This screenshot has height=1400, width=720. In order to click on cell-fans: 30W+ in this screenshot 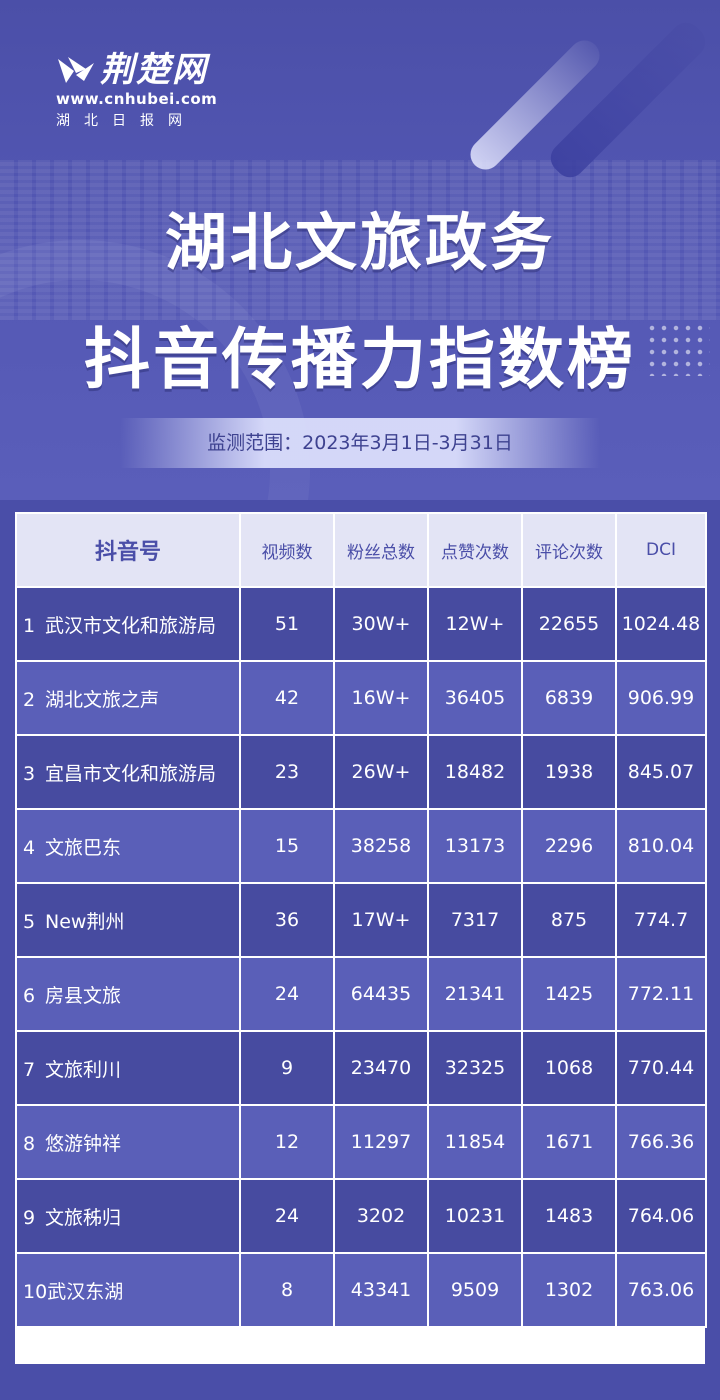, I will do `click(381, 624)`.